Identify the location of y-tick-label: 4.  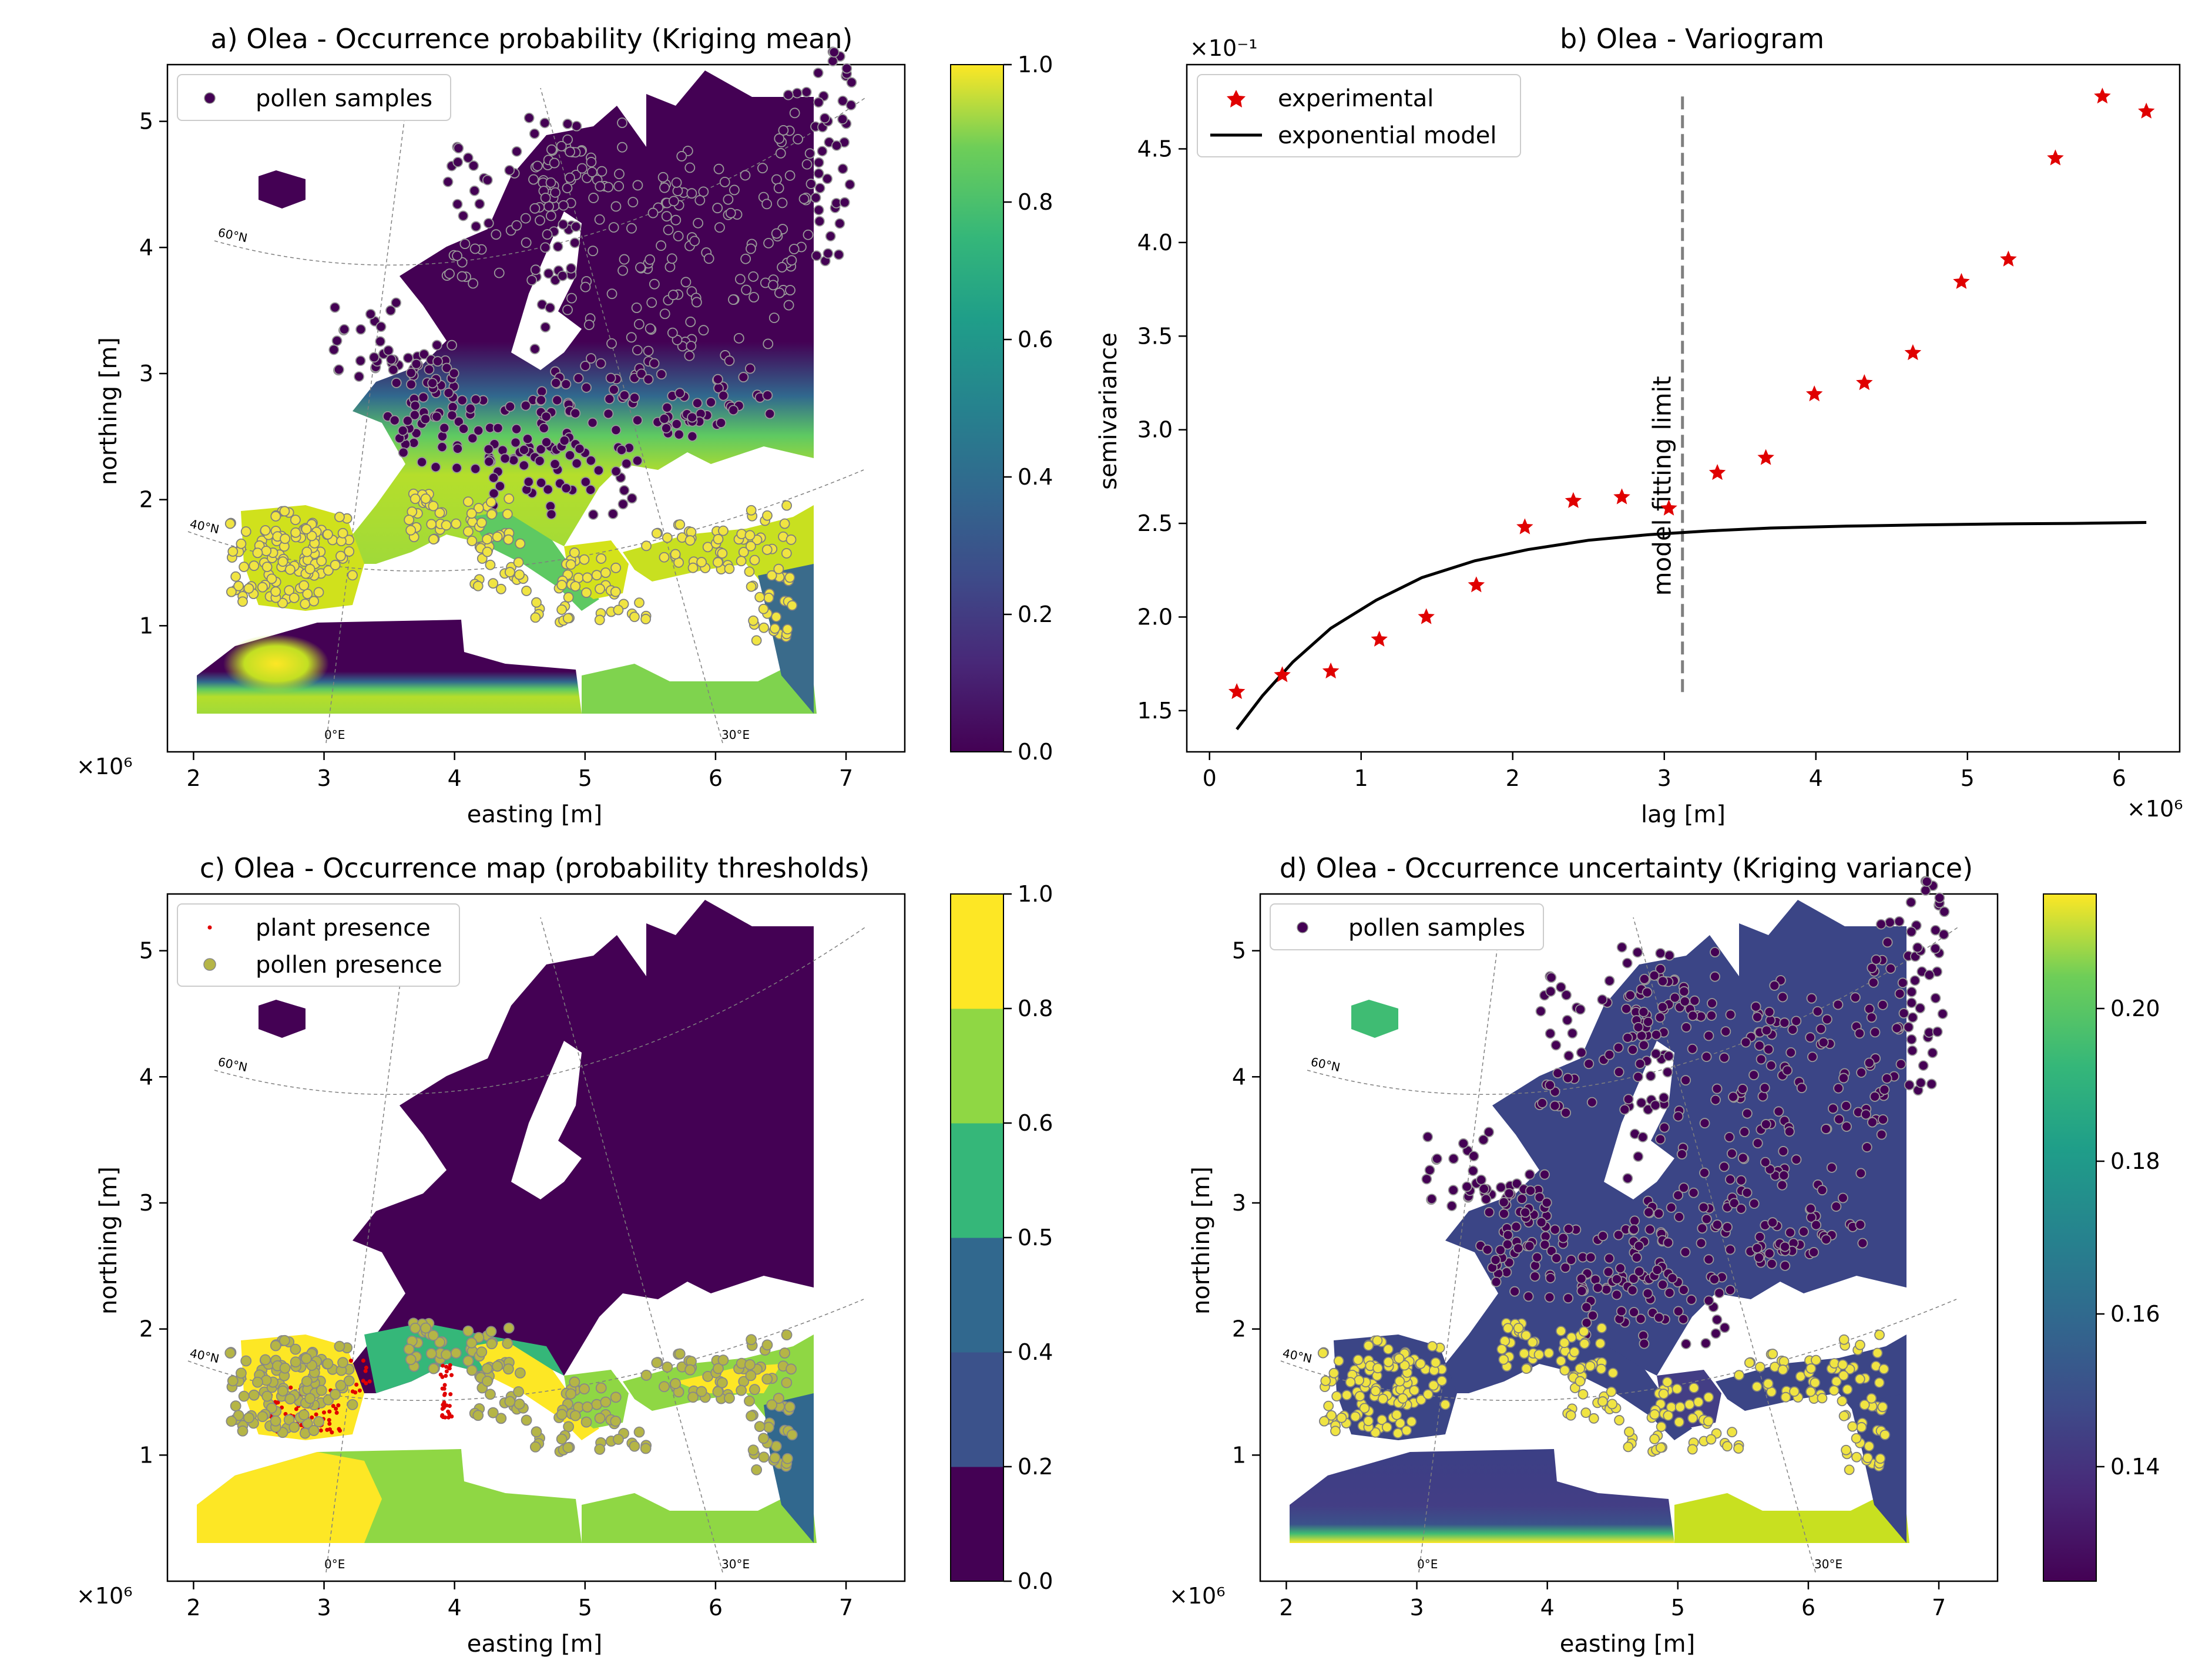
(146, 247).